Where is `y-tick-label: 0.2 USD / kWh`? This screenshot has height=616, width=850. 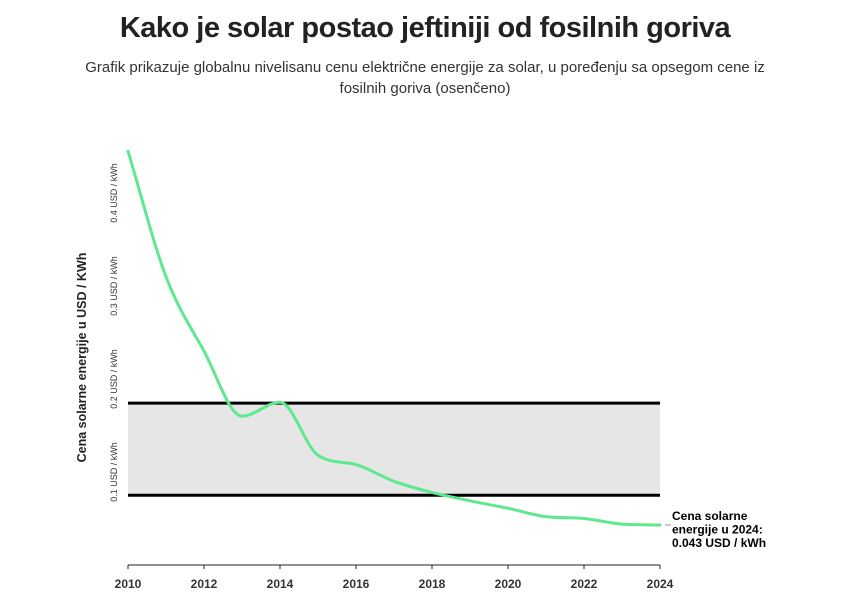 y-tick-label: 0.2 USD / kWh is located at coordinates (114, 379).